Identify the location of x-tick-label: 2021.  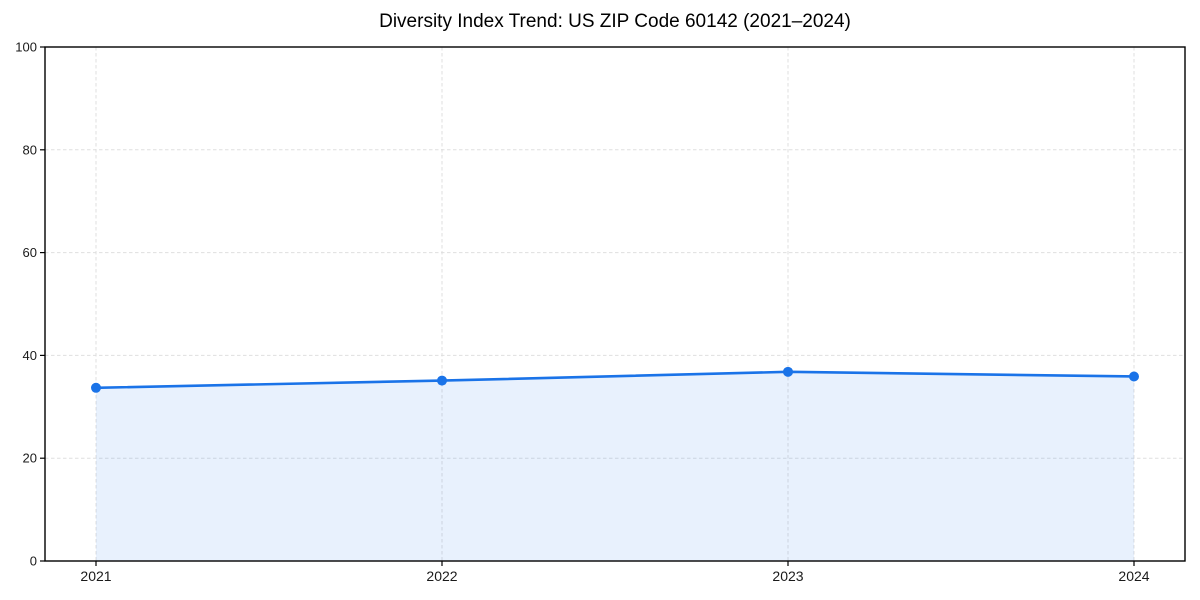
(95, 576).